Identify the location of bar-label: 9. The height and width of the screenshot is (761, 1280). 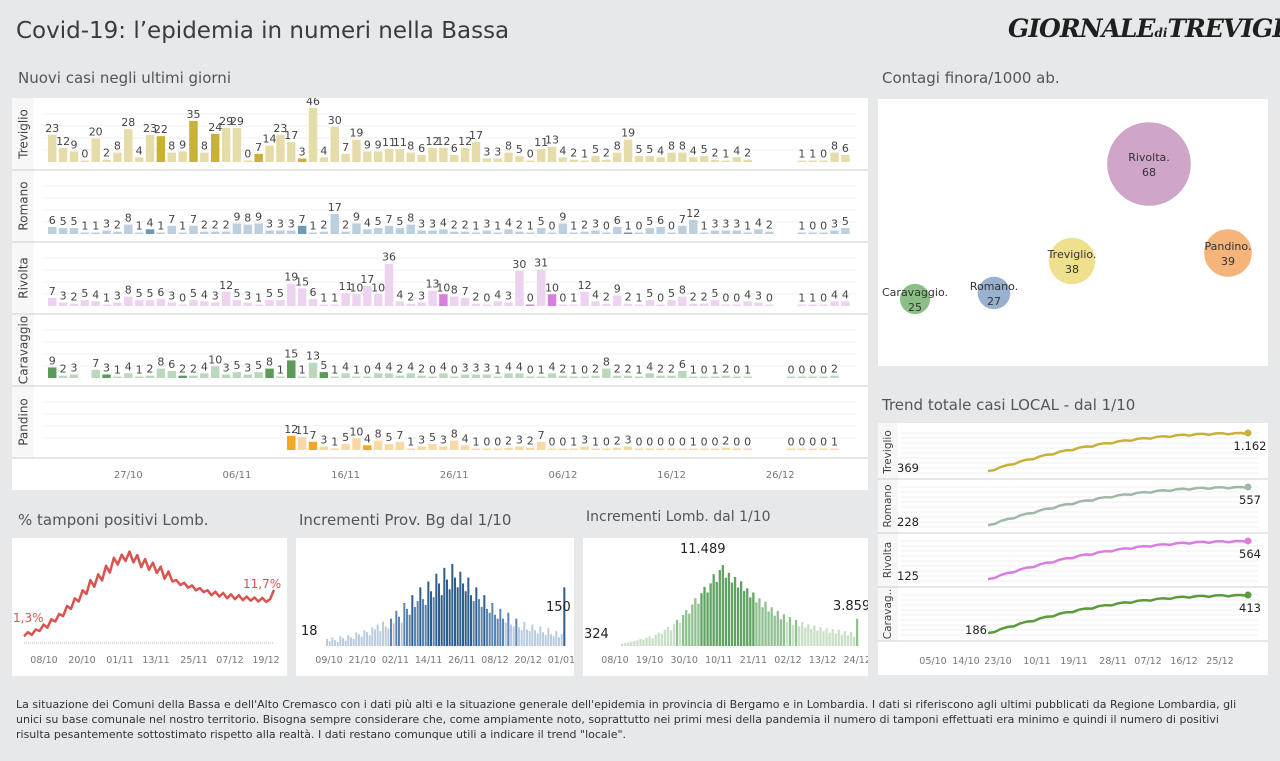
(182, 144).